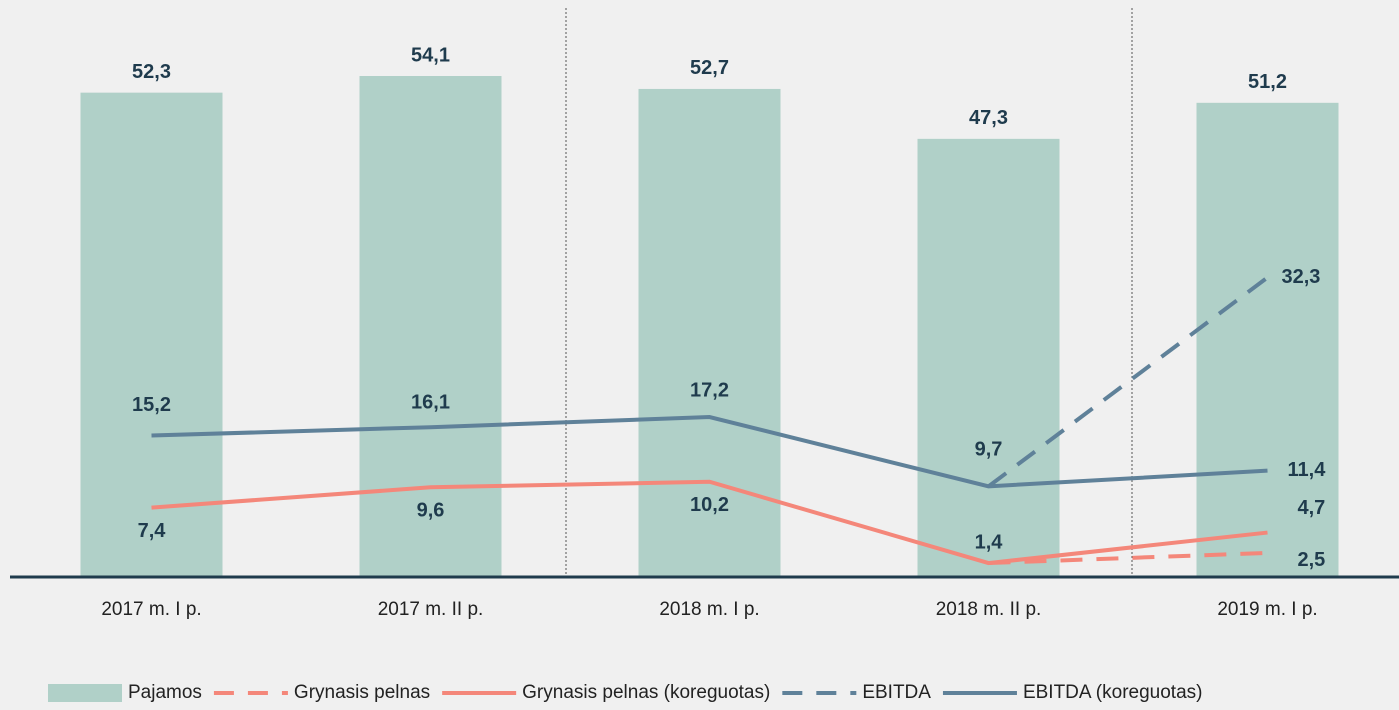 The height and width of the screenshot is (710, 1399). What do you see at coordinates (1267, 82) in the screenshot?
I see `data-label: 51,2` at bounding box center [1267, 82].